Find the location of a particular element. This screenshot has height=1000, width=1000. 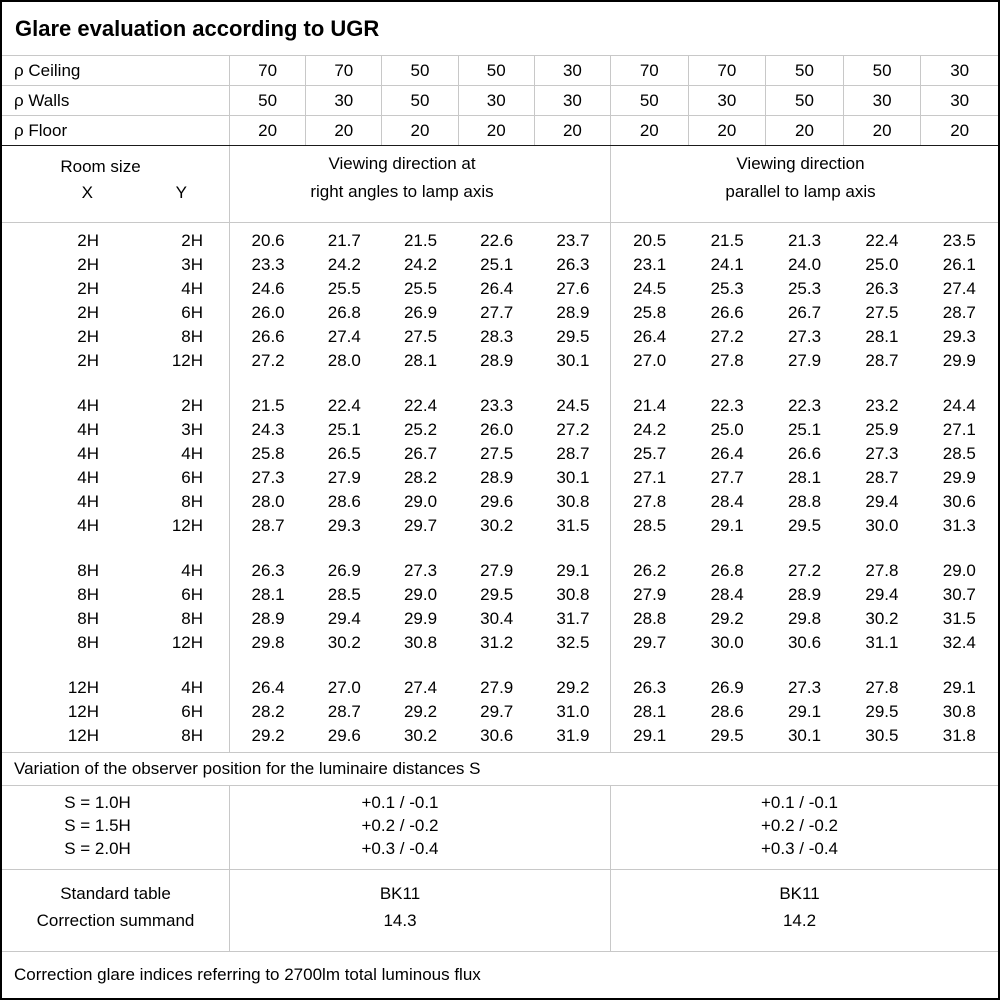

reflectance-group-right-angles: 50 30 50 30 30 is located at coordinates (421, 100).